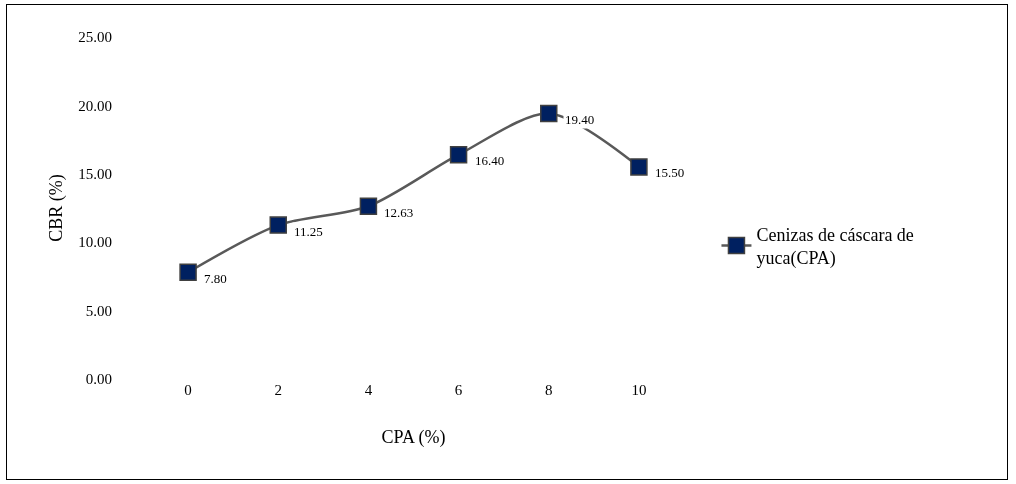 The height and width of the screenshot is (484, 1016). Describe the element at coordinates (95, 105) in the screenshot. I see `y-tick-label: 20.00` at that location.